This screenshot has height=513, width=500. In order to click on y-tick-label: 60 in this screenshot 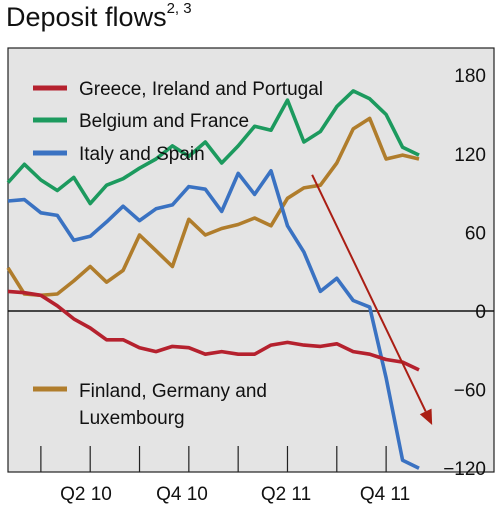, I will do `click(475, 233)`.